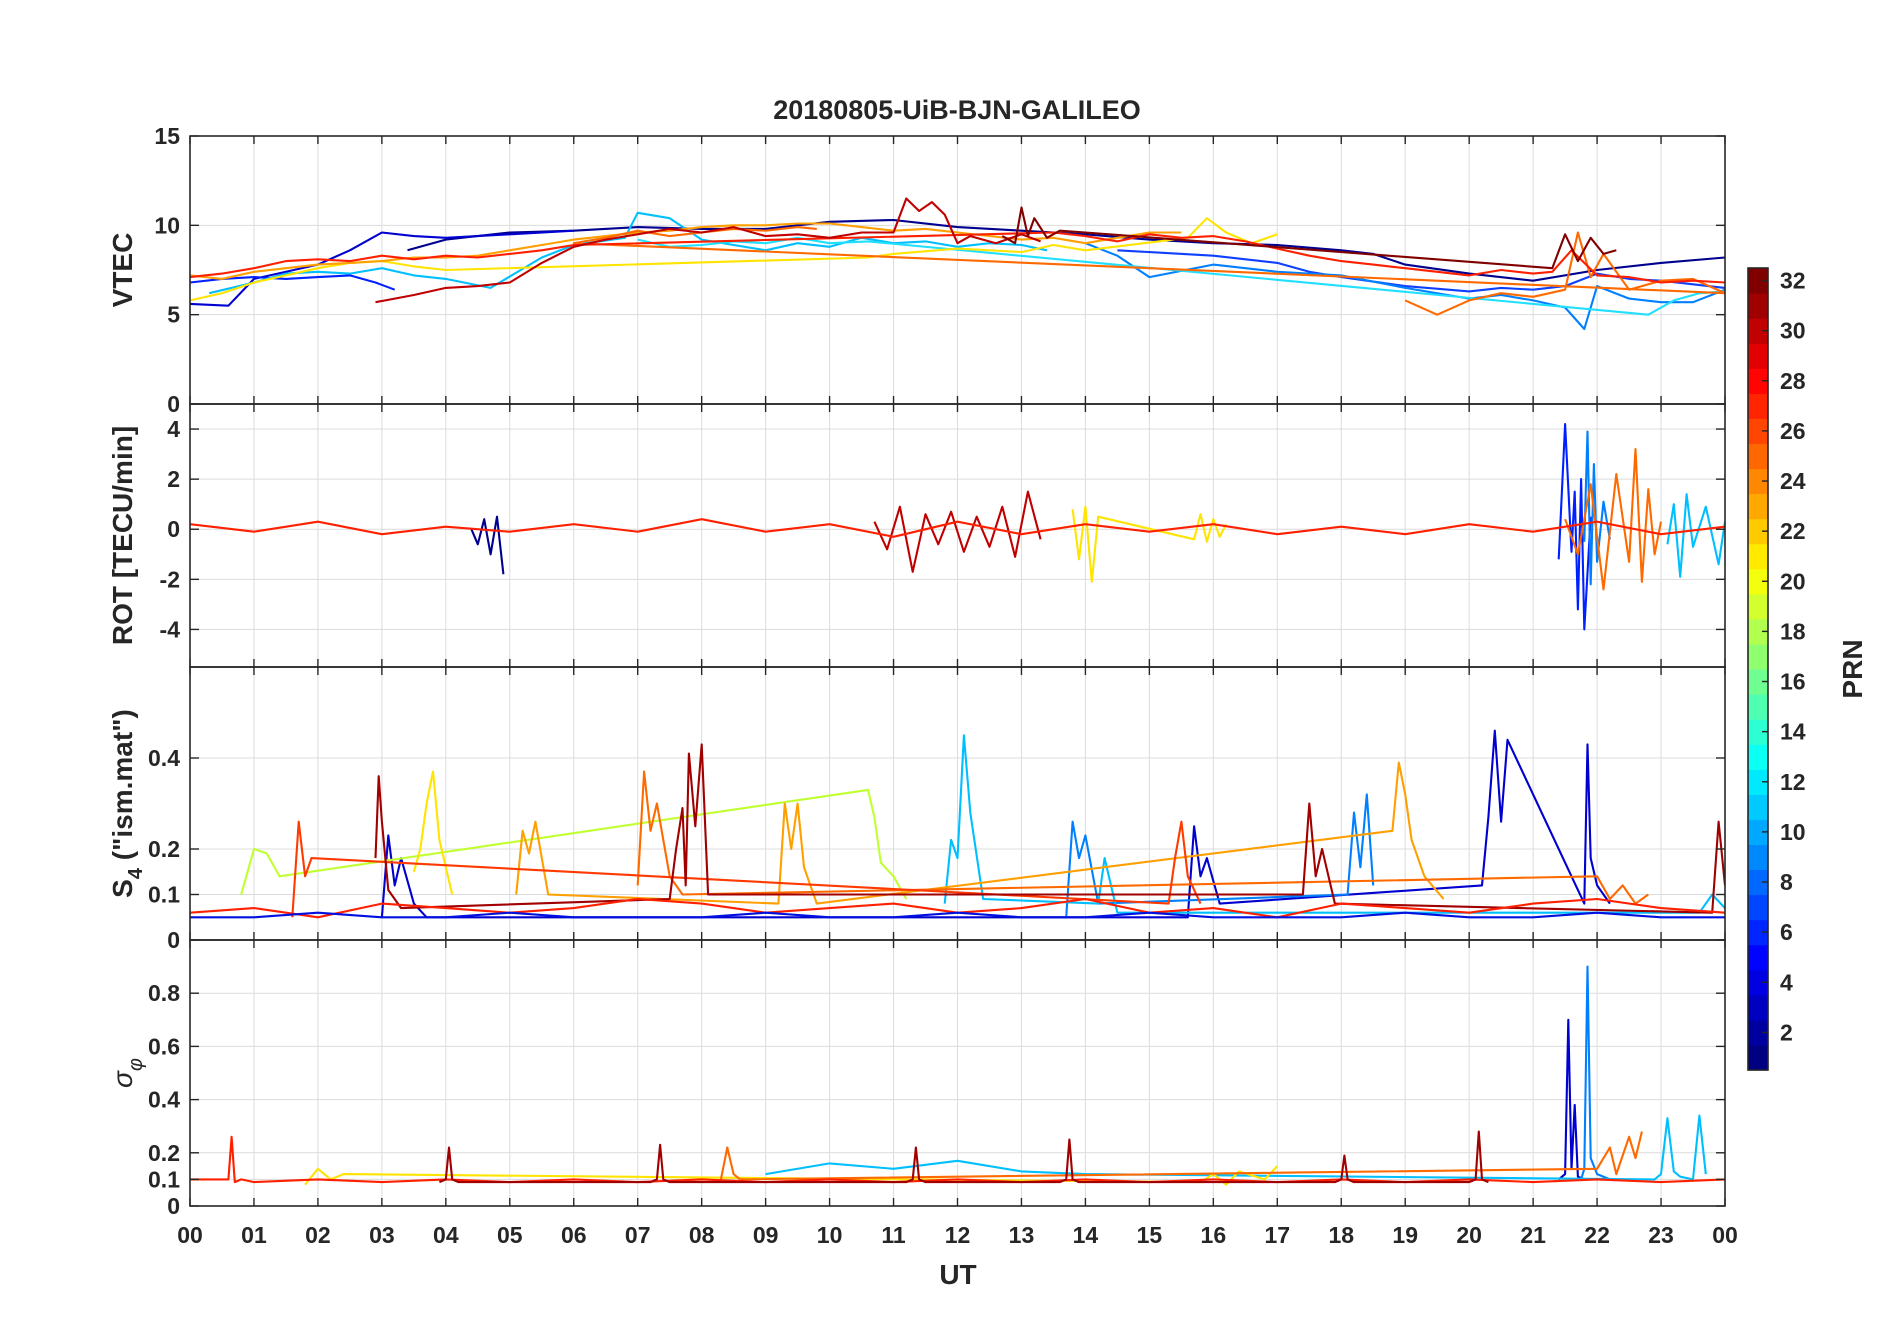 The width and height of the screenshot is (1902, 1330). I want to click on x-tick-label: 02, so click(318, 1235).